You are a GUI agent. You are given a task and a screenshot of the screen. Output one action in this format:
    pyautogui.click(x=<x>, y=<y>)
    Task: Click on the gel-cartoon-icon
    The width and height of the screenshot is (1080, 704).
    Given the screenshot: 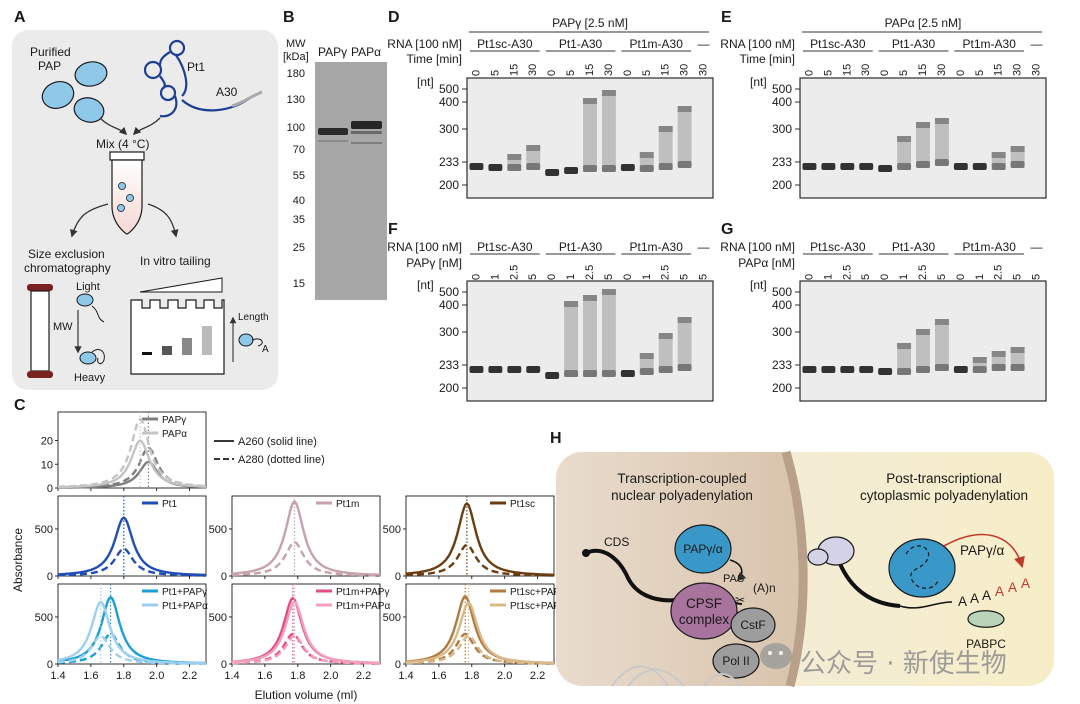 What is the action you would take?
    pyautogui.click(x=177, y=326)
    